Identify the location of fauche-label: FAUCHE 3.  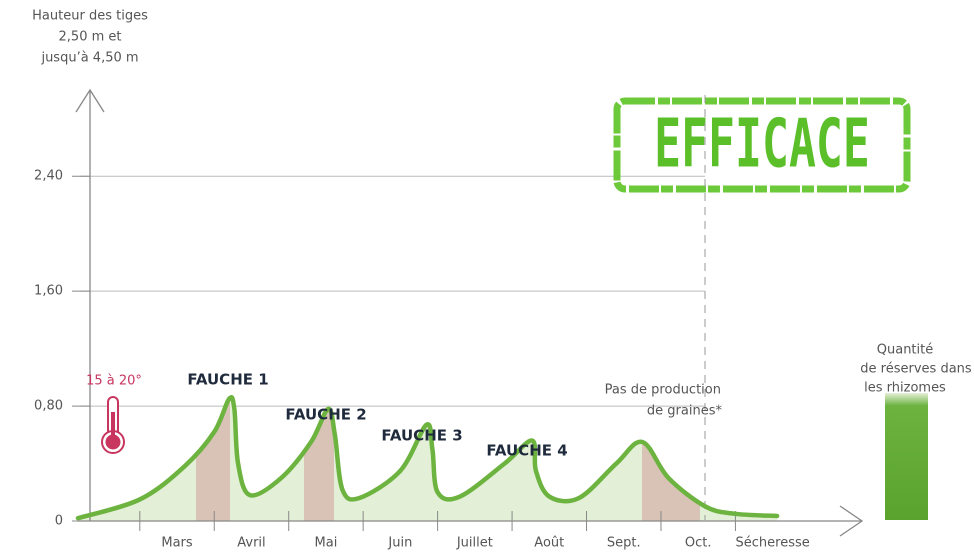
(421, 436).